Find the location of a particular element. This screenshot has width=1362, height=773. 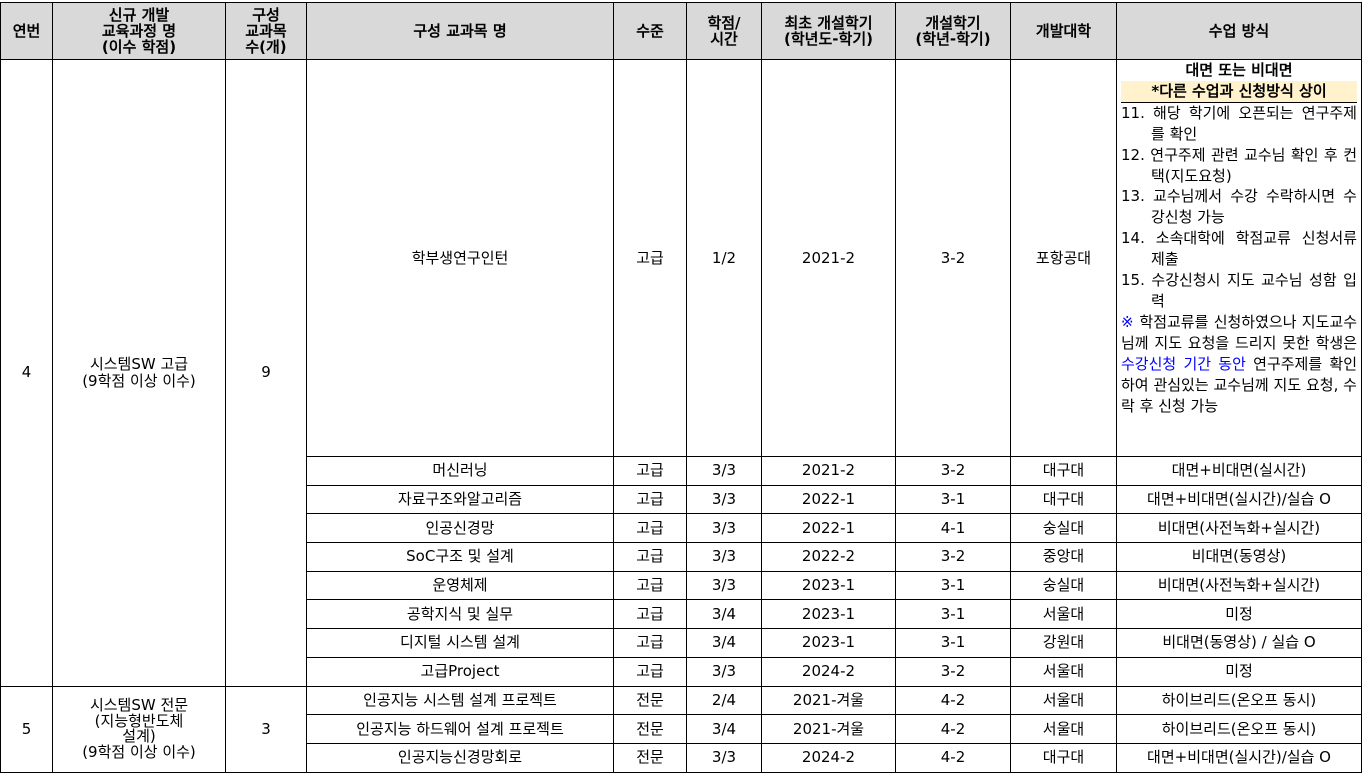

table-row: SoC구조 및 설계 고급 3/3 2022-2 3-2 중앙대 비대면(동영상) is located at coordinates (681, 557).